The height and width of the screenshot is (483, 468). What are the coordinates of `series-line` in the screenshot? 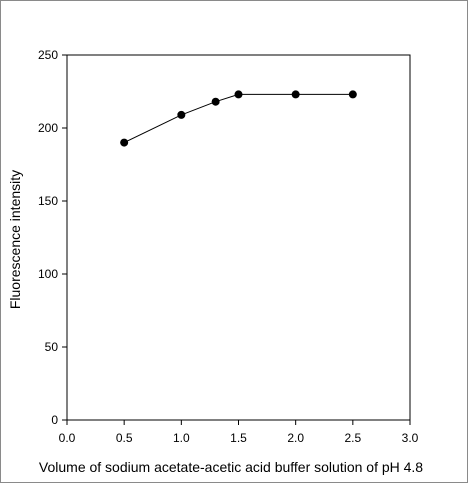 It's located at (238, 118).